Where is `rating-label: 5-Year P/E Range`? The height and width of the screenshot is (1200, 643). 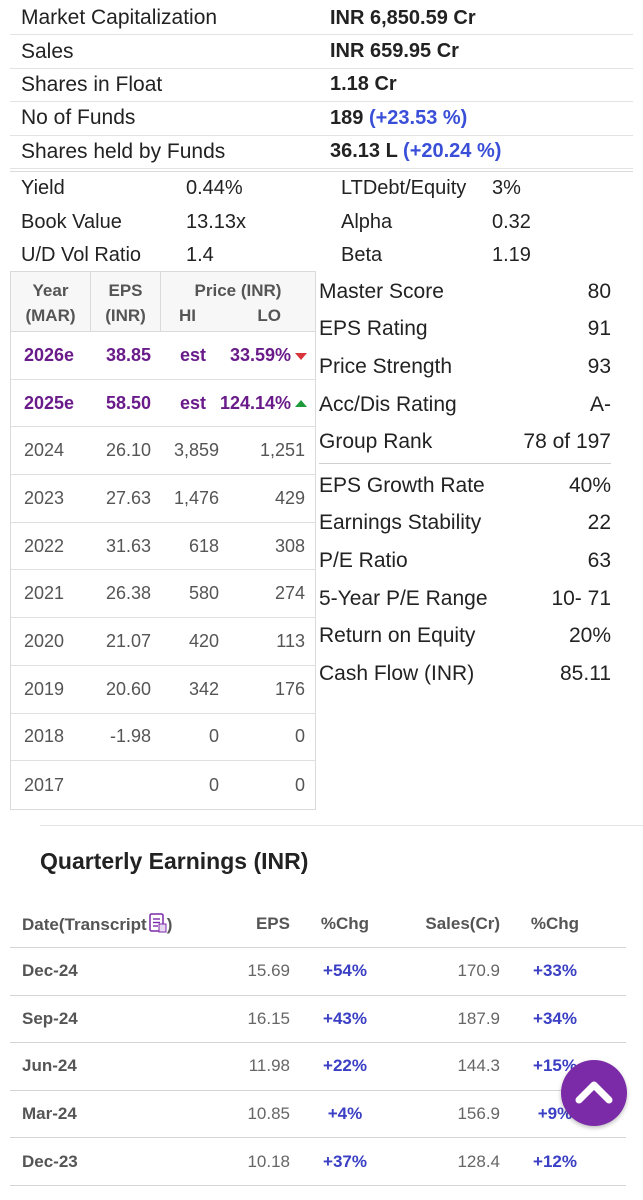
rating-label: 5-Year P/E Range is located at coordinates (403, 598).